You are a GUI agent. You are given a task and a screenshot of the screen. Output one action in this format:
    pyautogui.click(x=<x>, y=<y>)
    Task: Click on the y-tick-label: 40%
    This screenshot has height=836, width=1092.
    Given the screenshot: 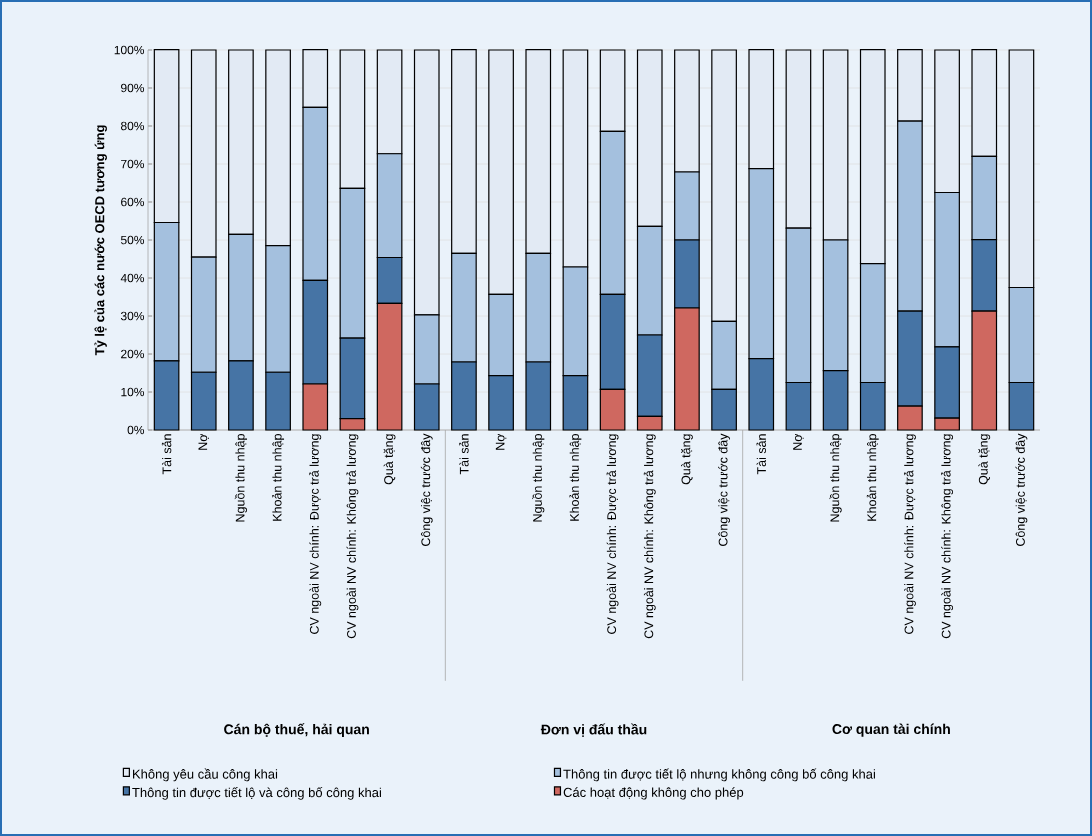 What is the action you would take?
    pyautogui.click(x=132, y=278)
    